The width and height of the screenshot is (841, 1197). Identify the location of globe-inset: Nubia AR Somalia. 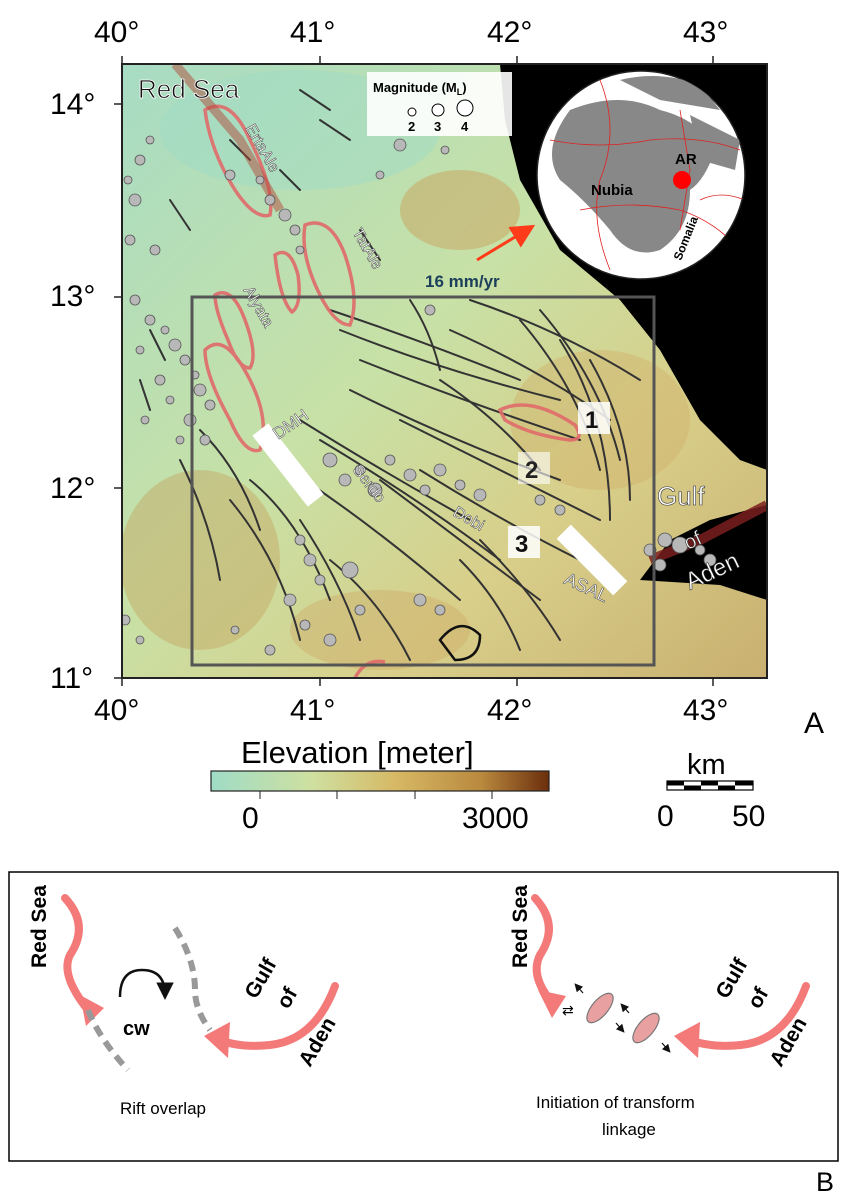
(641, 175).